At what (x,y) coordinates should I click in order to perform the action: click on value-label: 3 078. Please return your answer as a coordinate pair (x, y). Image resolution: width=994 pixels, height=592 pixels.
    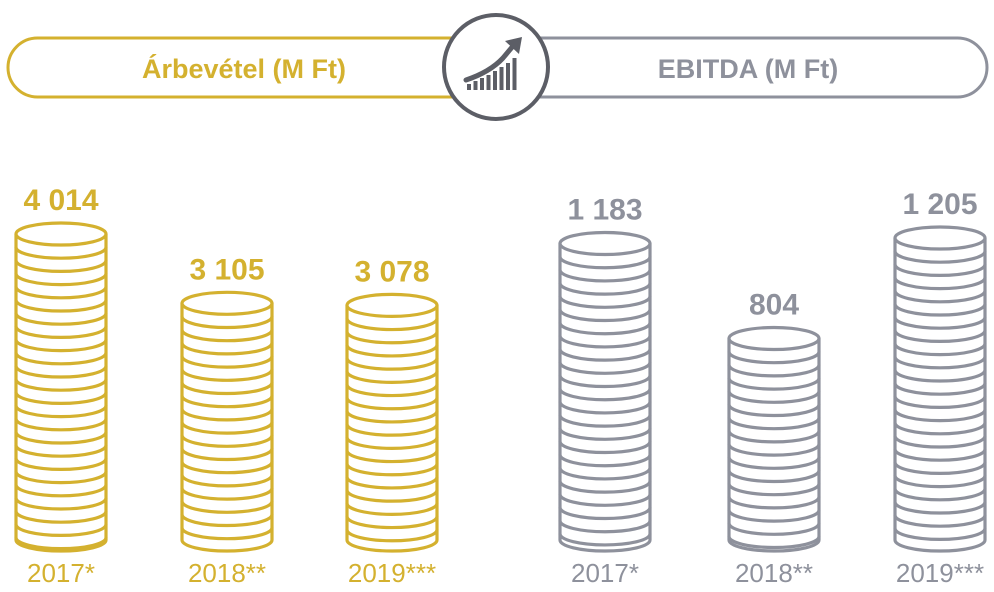
    Looking at the image, I should click on (391, 271).